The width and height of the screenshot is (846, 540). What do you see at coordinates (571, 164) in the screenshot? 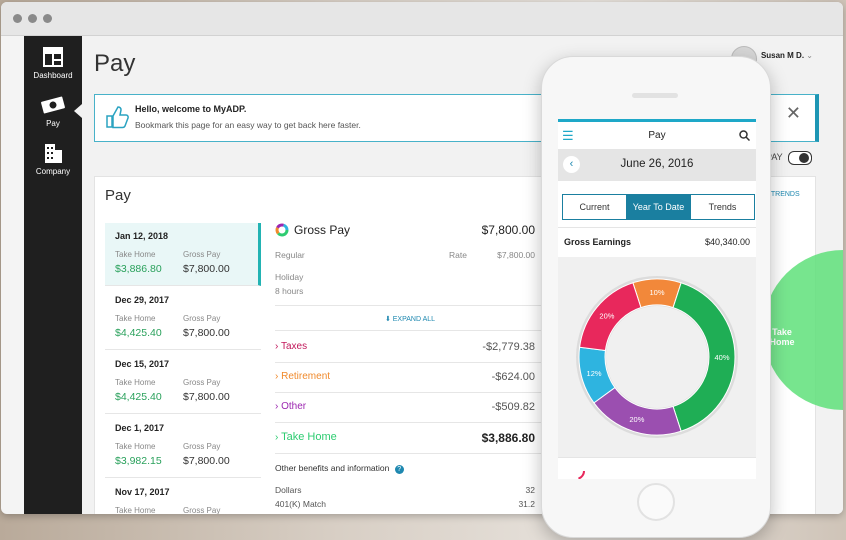
I see `back-icon: ‹` at bounding box center [571, 164].